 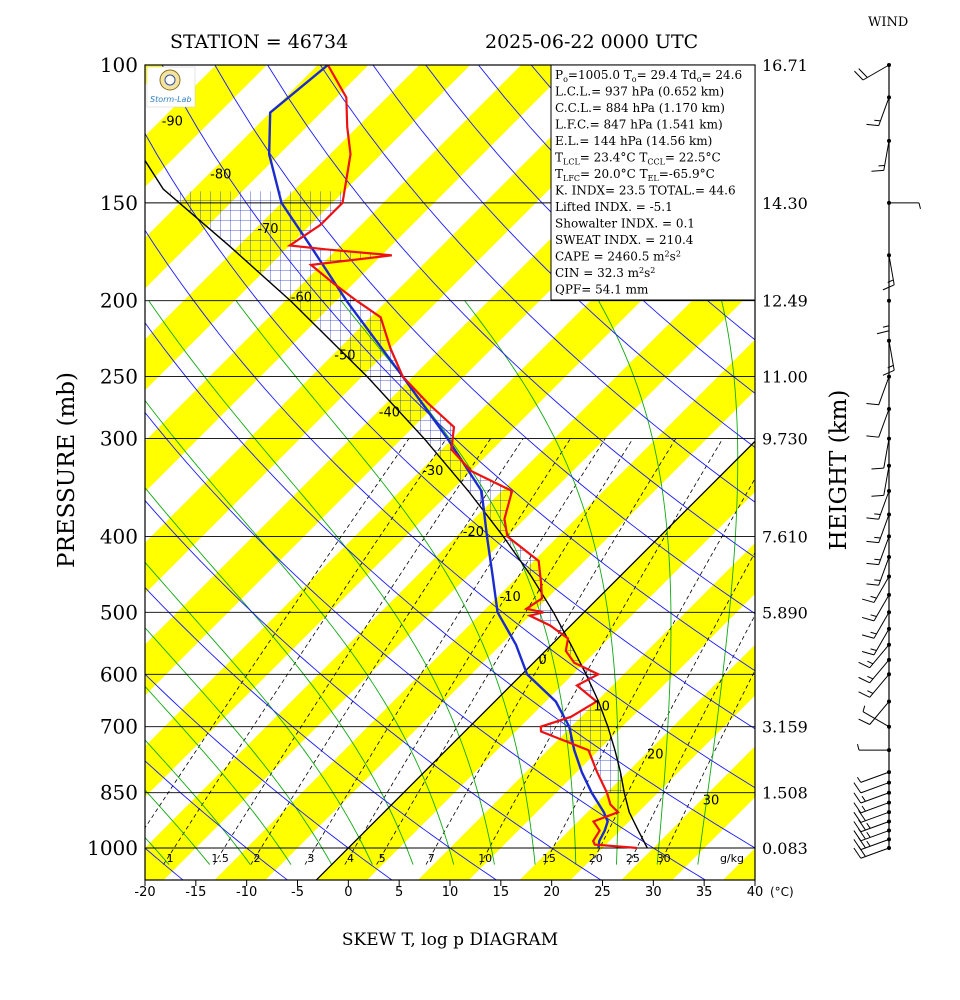 What do you see at coordinates (639, 125) in the screenshot?
I see `info-line: L.F.C.= 847 hPa (1.541 km)` at bounding box center [639, 125].